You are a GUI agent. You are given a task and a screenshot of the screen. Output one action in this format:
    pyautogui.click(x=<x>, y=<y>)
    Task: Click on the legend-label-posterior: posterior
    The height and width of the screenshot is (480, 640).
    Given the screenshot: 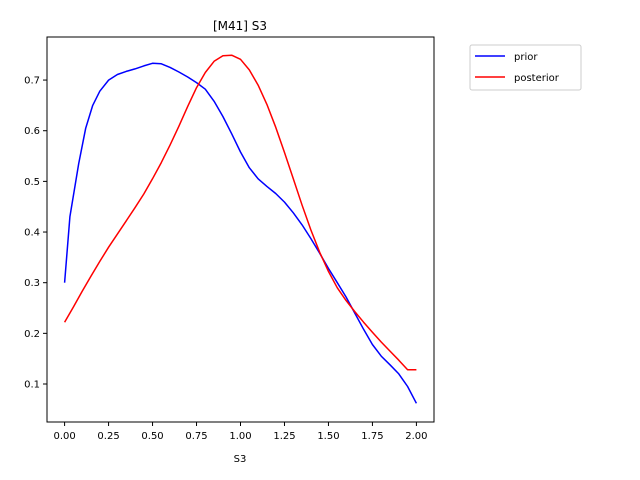 What is the action you would take?
    pyautogui.click(x=537, y=78)
    